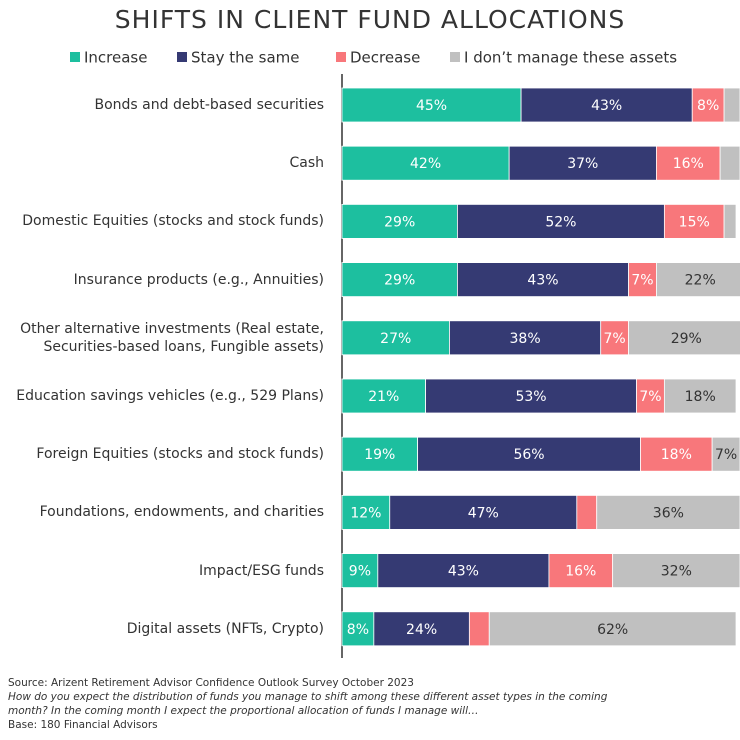  I want to click on value-label: 62%, so click(612, 630).